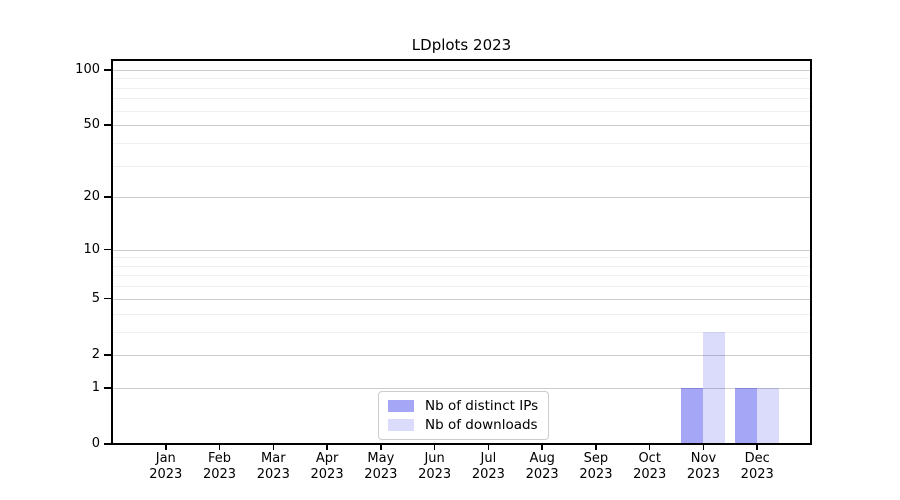  I want to click on bar-downloads-dec, so click(768, 415).